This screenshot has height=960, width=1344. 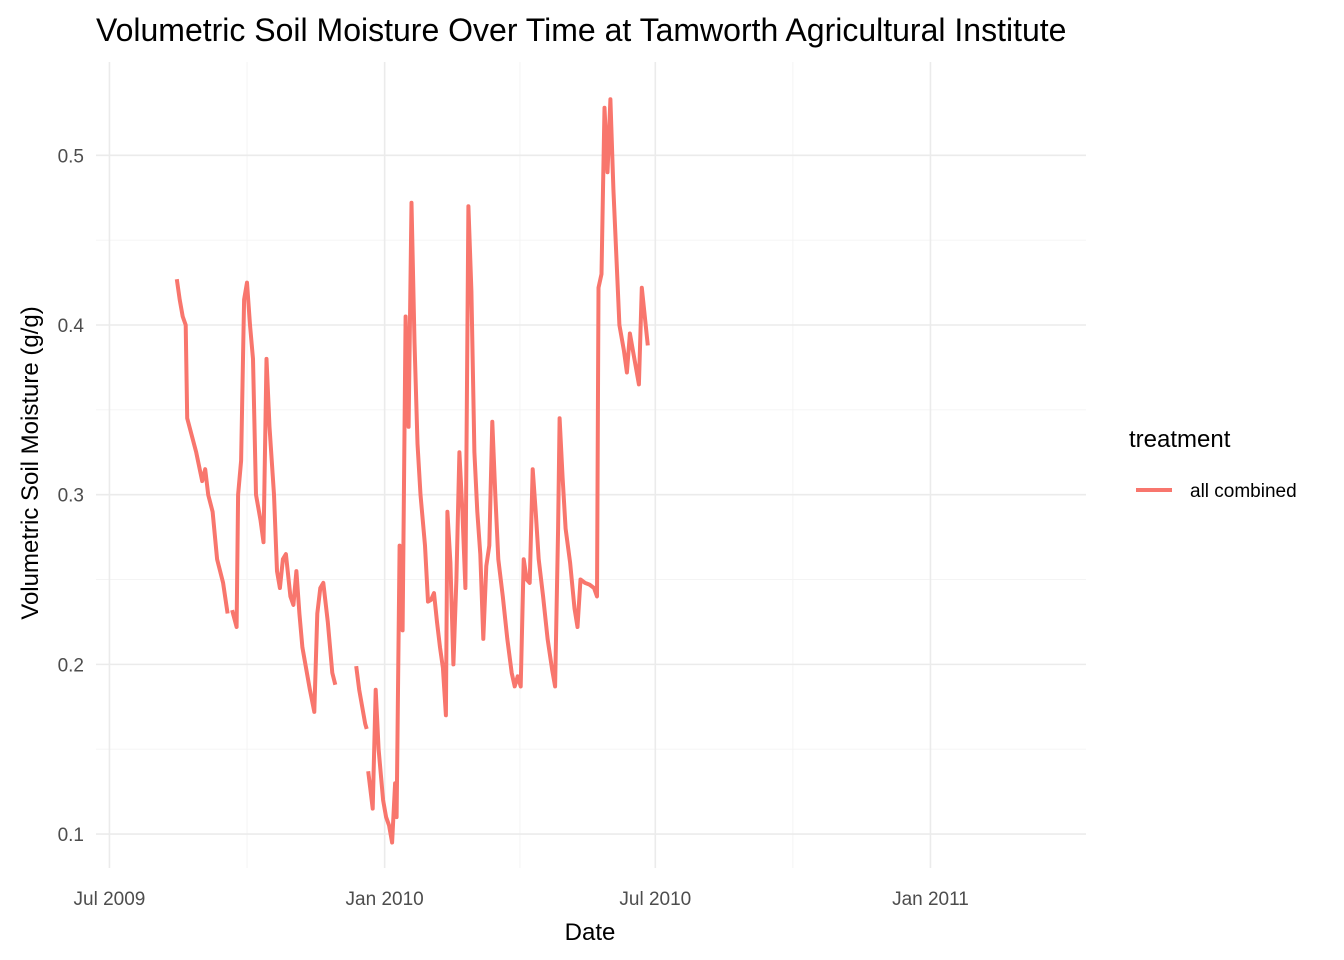 I want to click on x-tick-label: Jul 2009, so click(x=110, y=899).